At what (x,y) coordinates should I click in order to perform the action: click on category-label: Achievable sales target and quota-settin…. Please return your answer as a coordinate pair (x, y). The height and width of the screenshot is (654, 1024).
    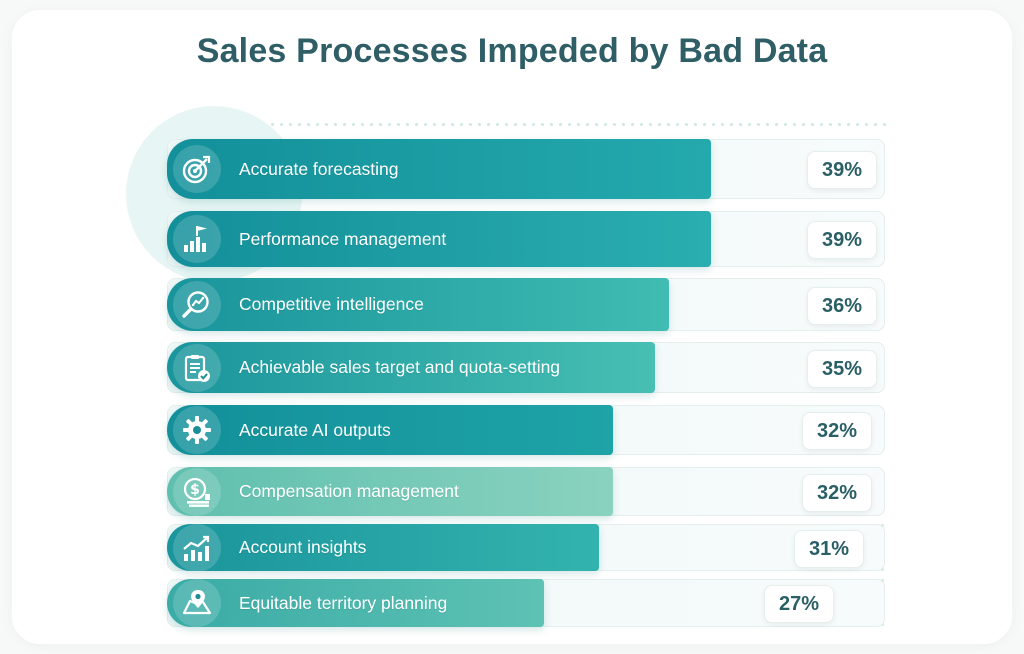
    Looking at the image, I should click on (400, 367).